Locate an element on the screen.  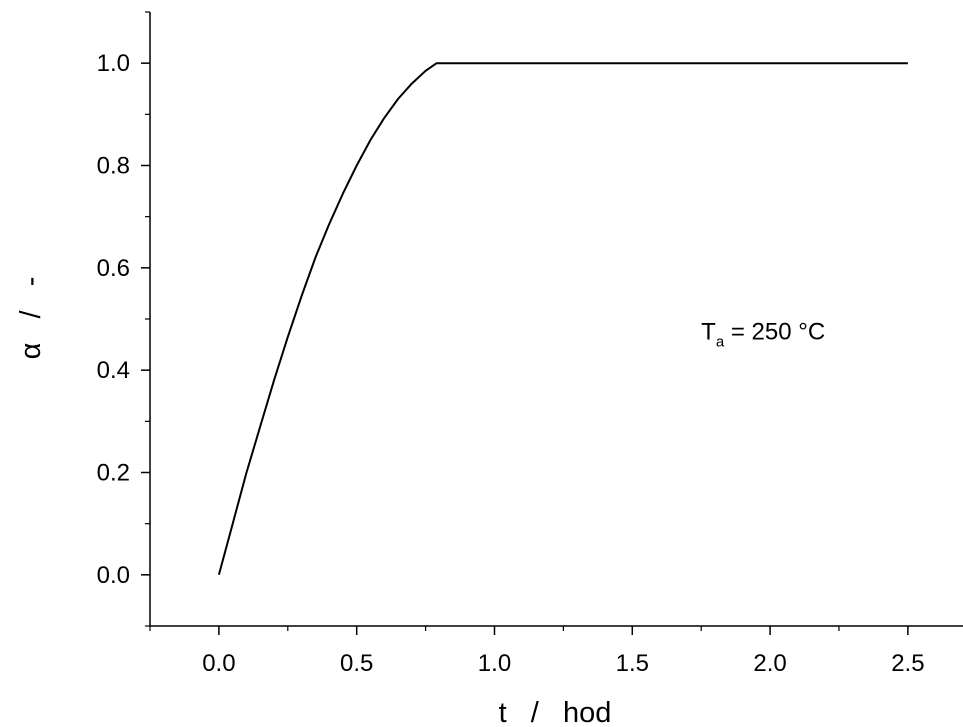
y-tick-label: 0.2 is located at coordinates (113, 473).